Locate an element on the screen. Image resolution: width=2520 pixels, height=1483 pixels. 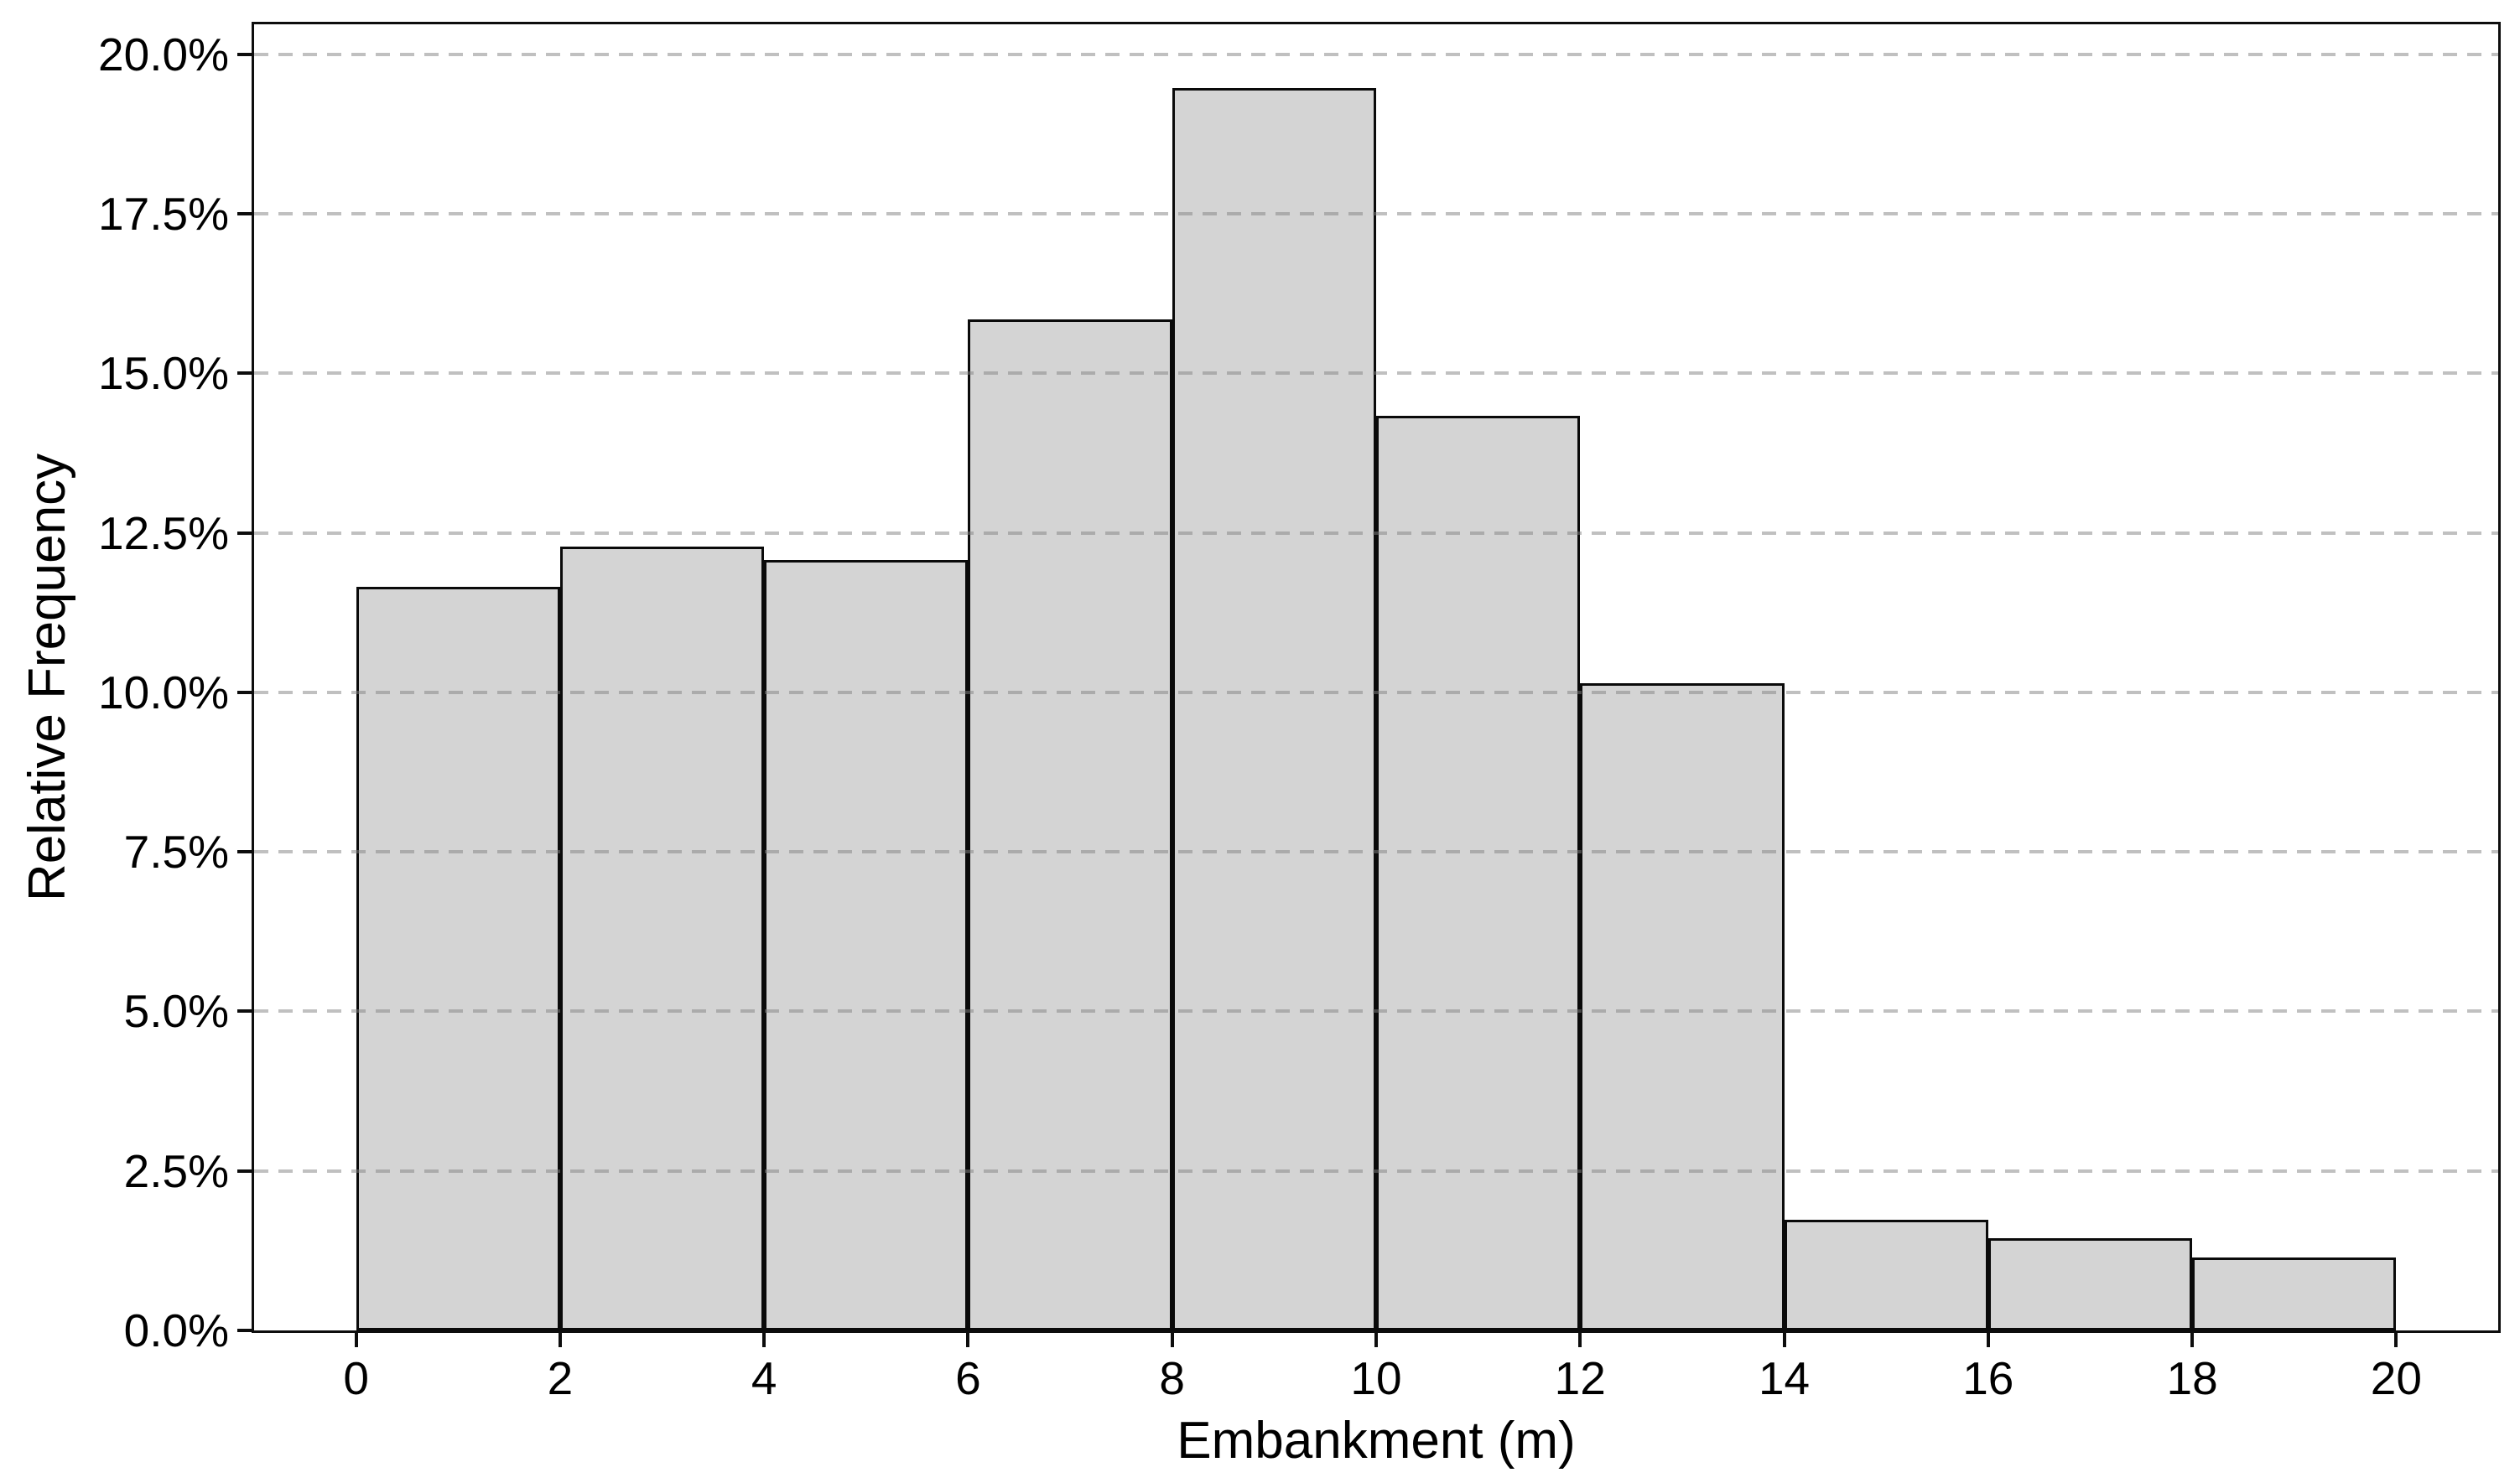
x-tick-label: 16 is located at coordinates (1988, 1378).